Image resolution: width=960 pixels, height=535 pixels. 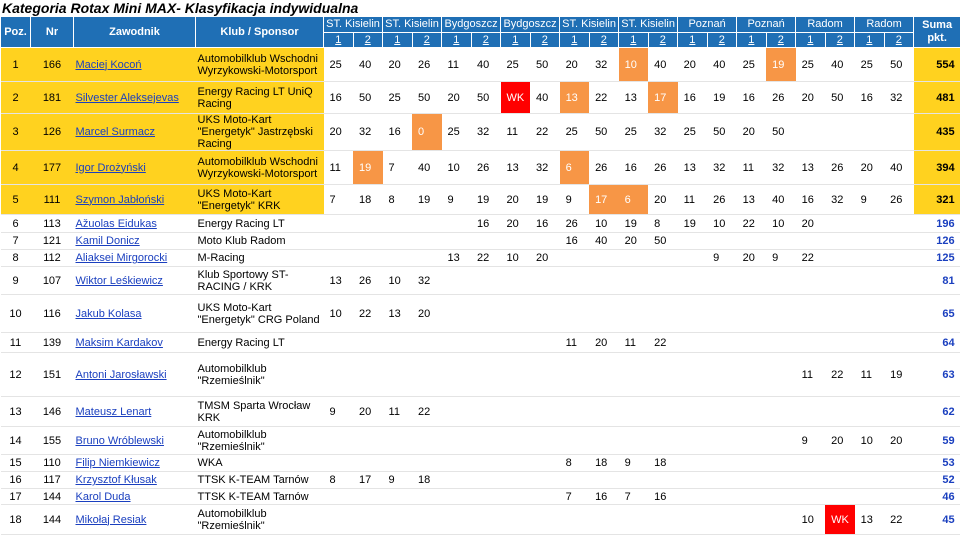 I want to click on position: 7, so click(x=16, y=241).